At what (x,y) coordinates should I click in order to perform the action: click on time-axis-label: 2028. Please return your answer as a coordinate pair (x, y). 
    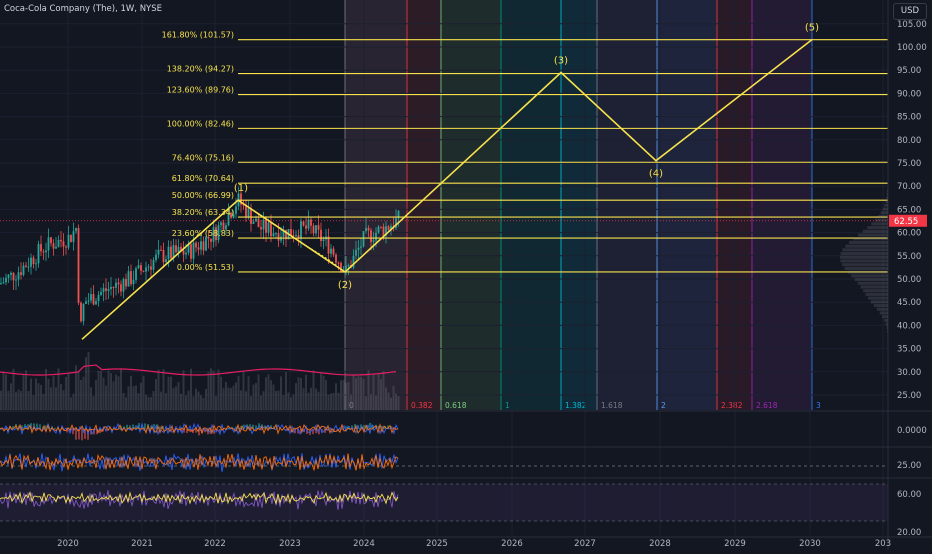
    Looking at the image, I should click on (660, 544).